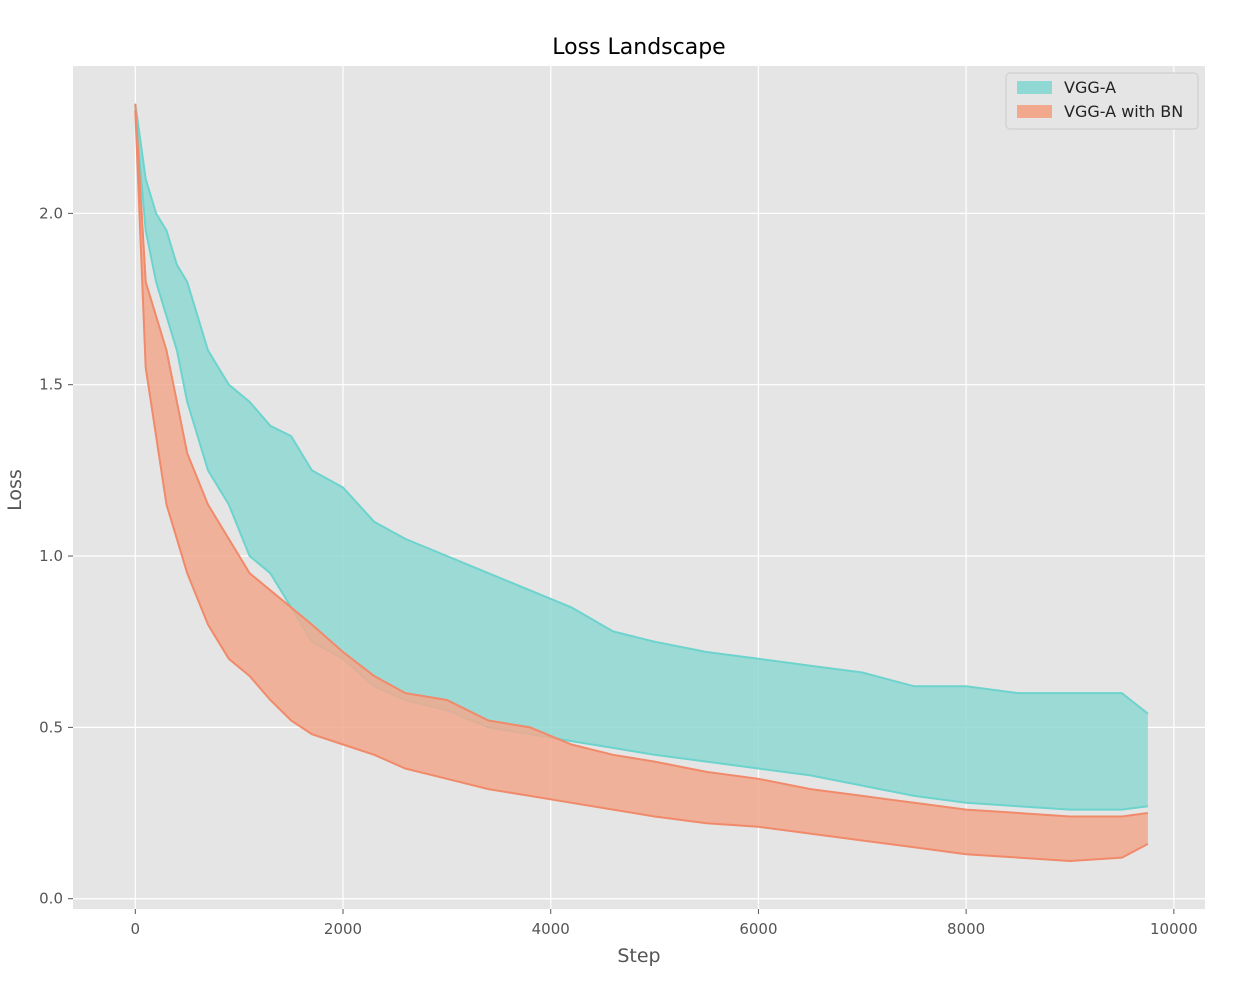  Describe the element at coordinates (136, 929) in the screenshot. I see `x-tick-label: 0` at that location.